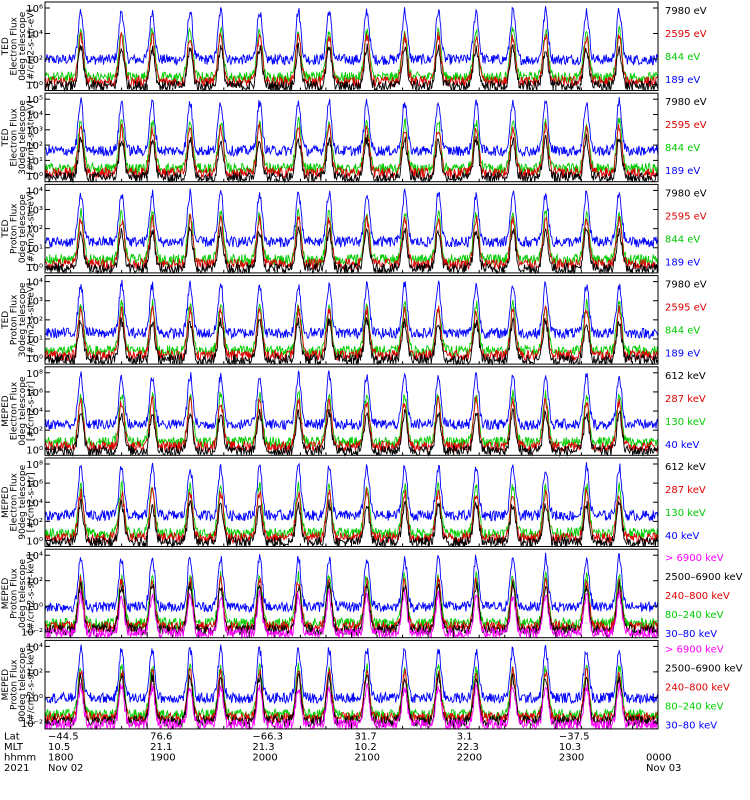 The height and width of the screenshot is (800, 750). Describe the element at coordinates (704, 668) in the screenshot. I see `panel-8-legend-entry: 2500–6900 keV` at that location.